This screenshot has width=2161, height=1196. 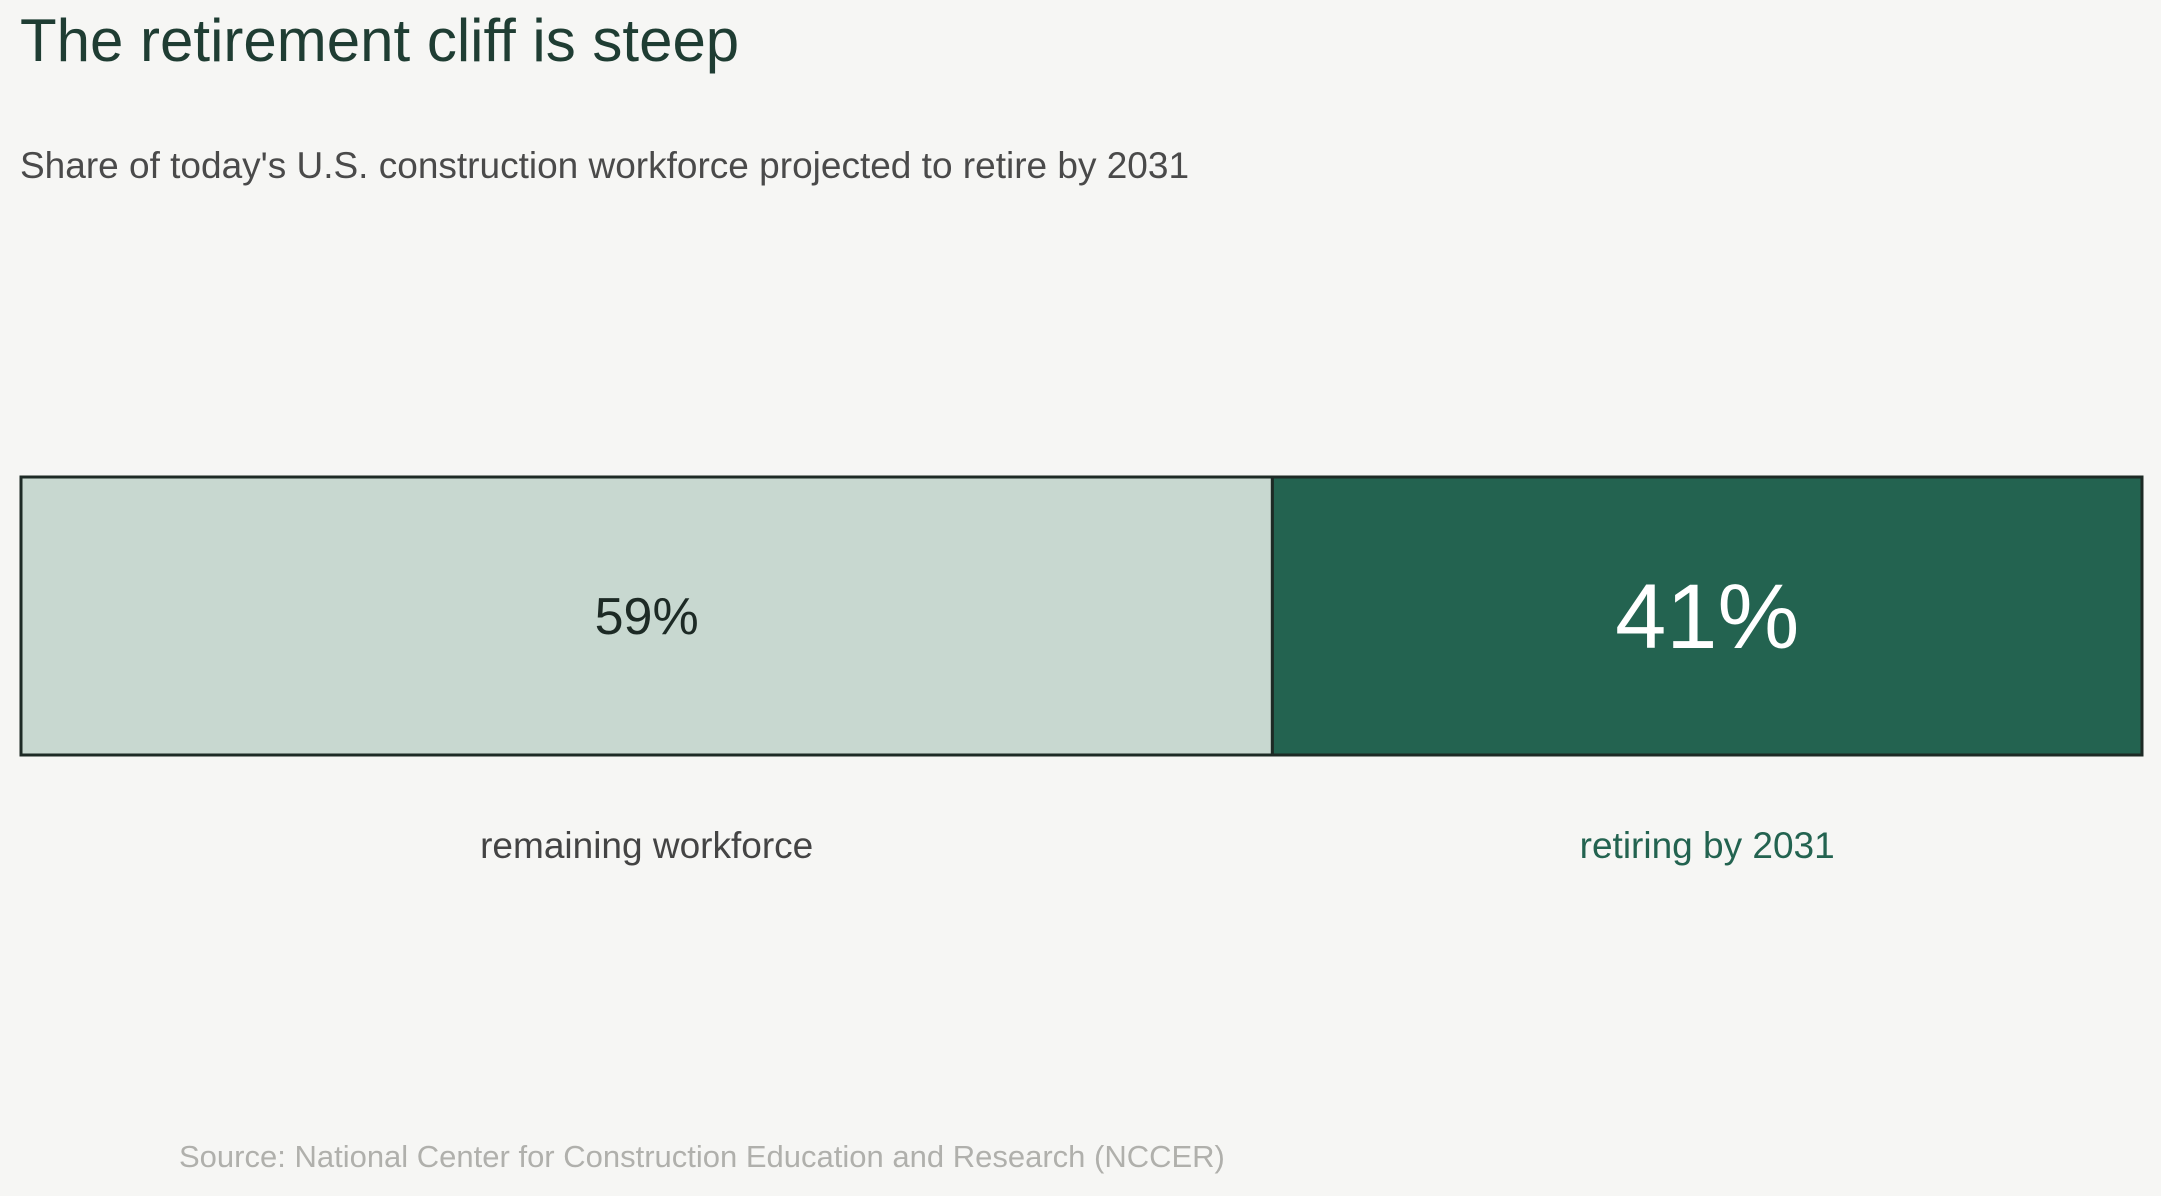 I want to click on bar-segment-retiring-by-2031, so click(x=1707, y=616).